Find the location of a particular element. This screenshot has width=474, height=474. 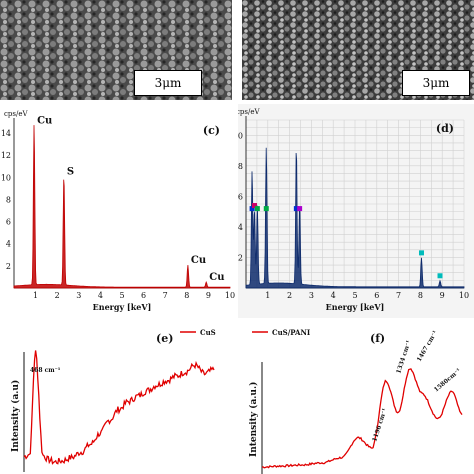

y-tick-label: 12 is located at coordinates (6, 155).